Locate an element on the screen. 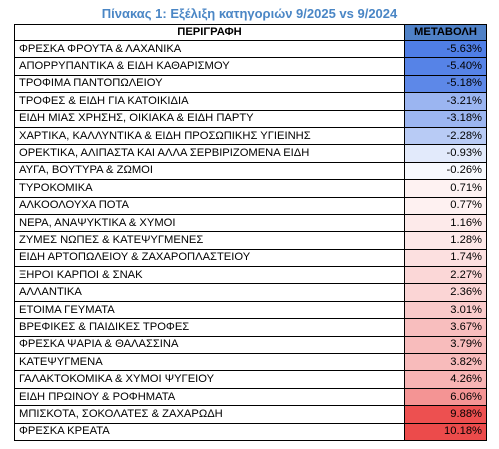  row-change-value: 2.36% is located at coordinates (445, 292).